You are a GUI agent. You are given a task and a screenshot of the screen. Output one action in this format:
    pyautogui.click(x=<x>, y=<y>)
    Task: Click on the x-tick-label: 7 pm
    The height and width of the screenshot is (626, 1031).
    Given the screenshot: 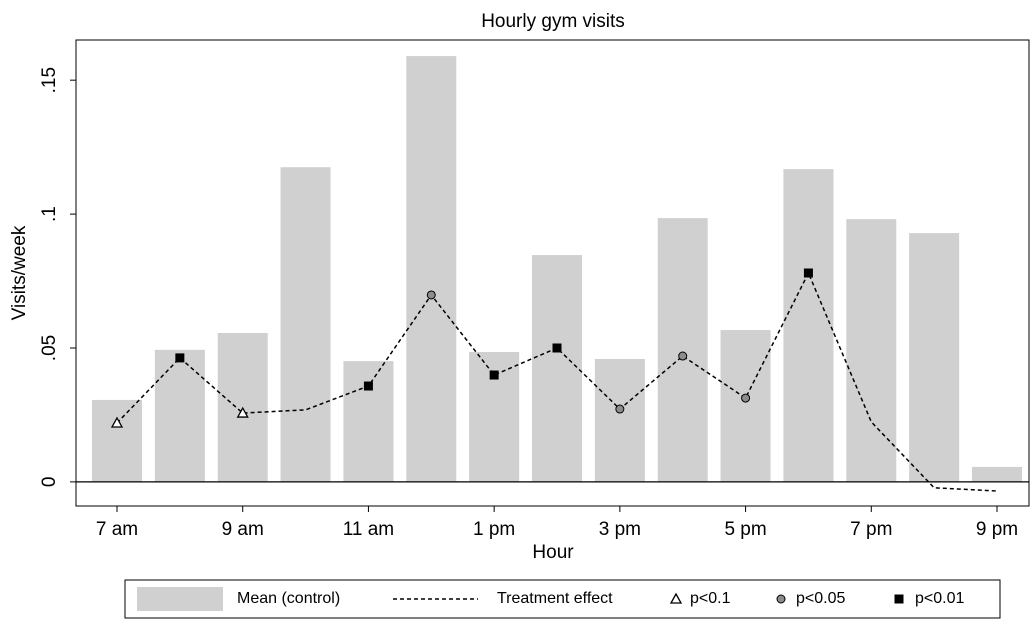 What is the action you would take?
    pyautogui.click(x=871, y=529)
    